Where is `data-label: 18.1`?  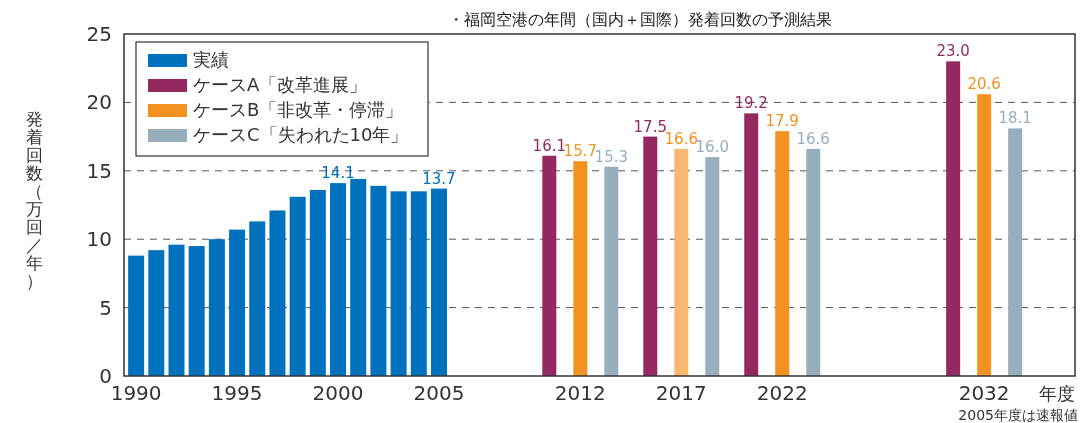 data-label: 18.1 is located at coordinates (1015, 118).